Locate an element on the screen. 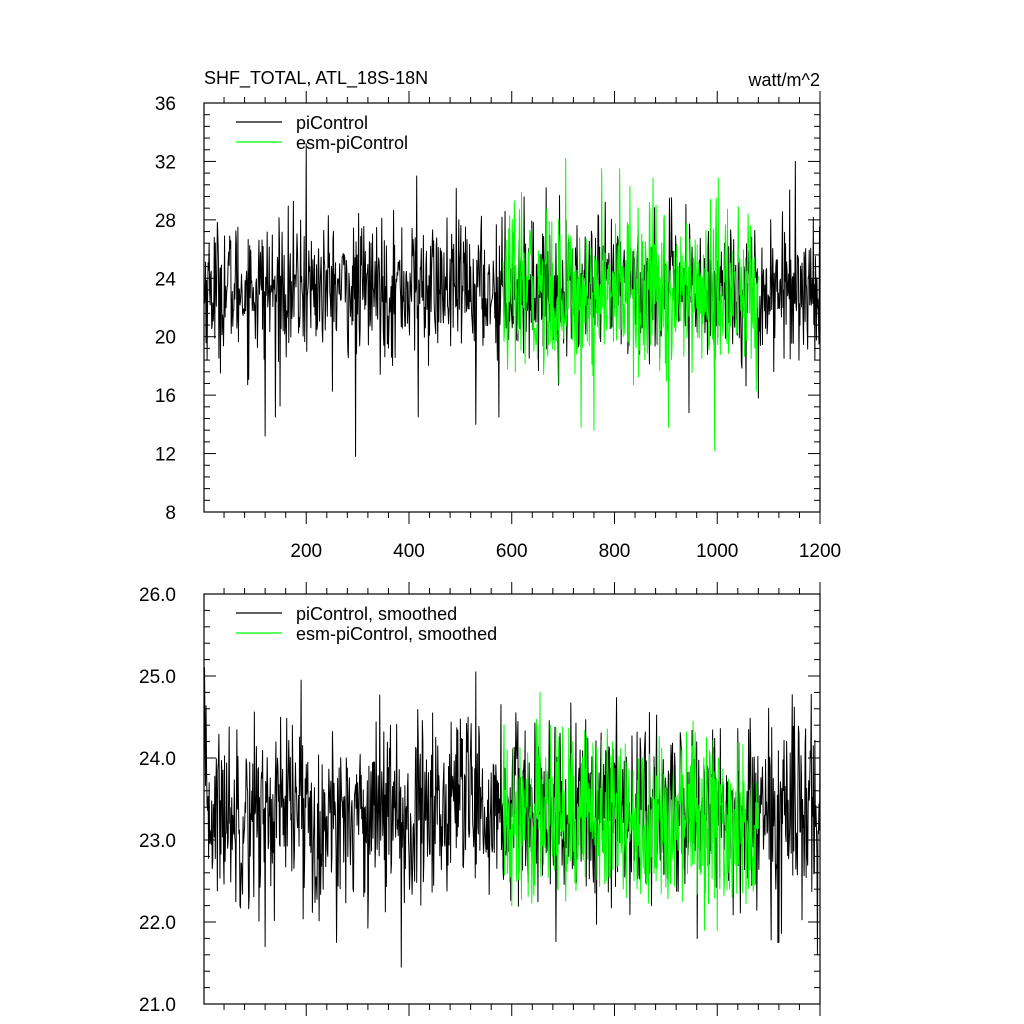 This screenshot has width=1024, height=1024. legend-label-picontrol: piControl is located at coordinates (332, 123).